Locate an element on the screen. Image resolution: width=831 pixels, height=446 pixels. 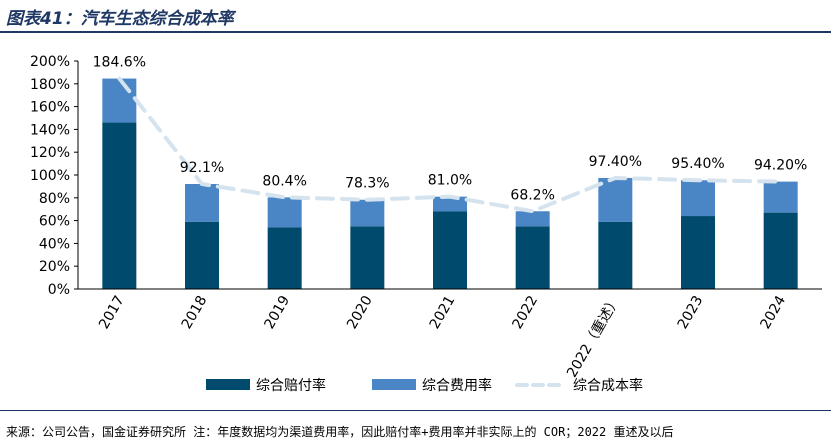
x-tick-label: 2018 is located at coordinates (195, 312).